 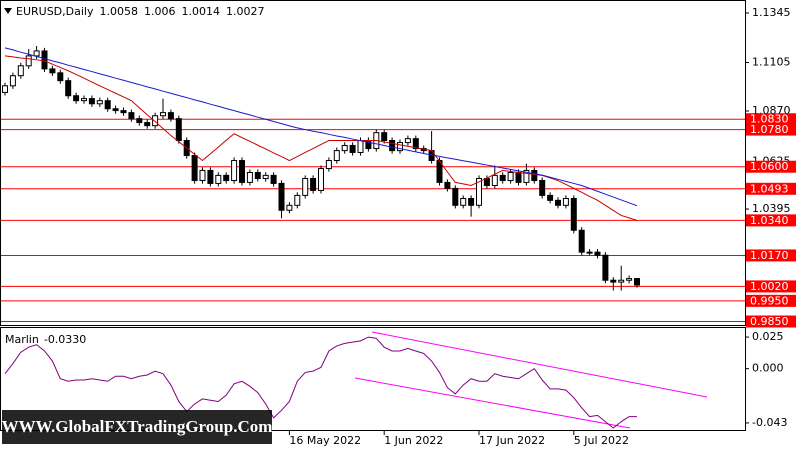 I want to click on level-label: 1.0020, so click(x=769, y=286).